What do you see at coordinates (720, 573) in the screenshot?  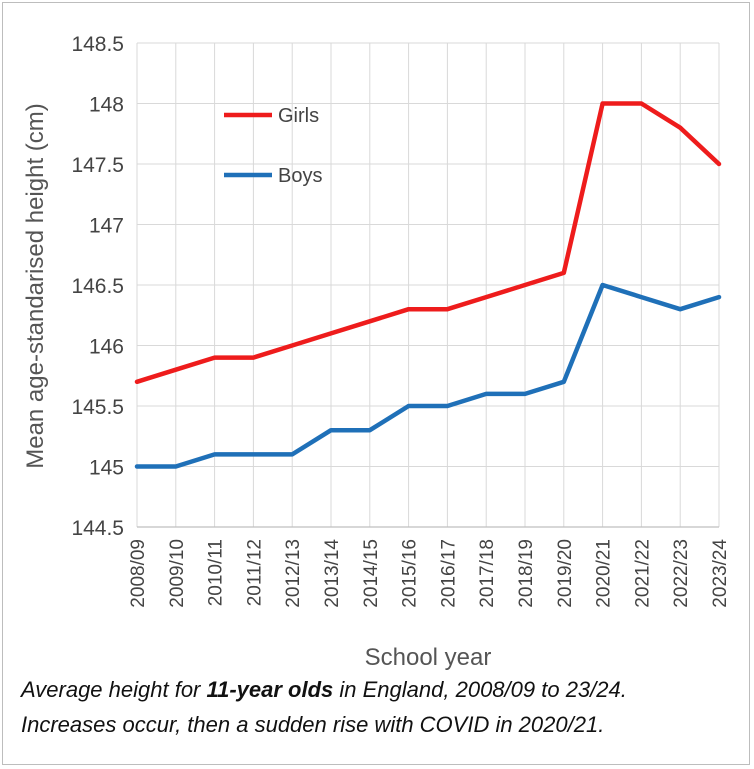 I see `x-tick-label: 2023/24` at bounding box center [720, 573].